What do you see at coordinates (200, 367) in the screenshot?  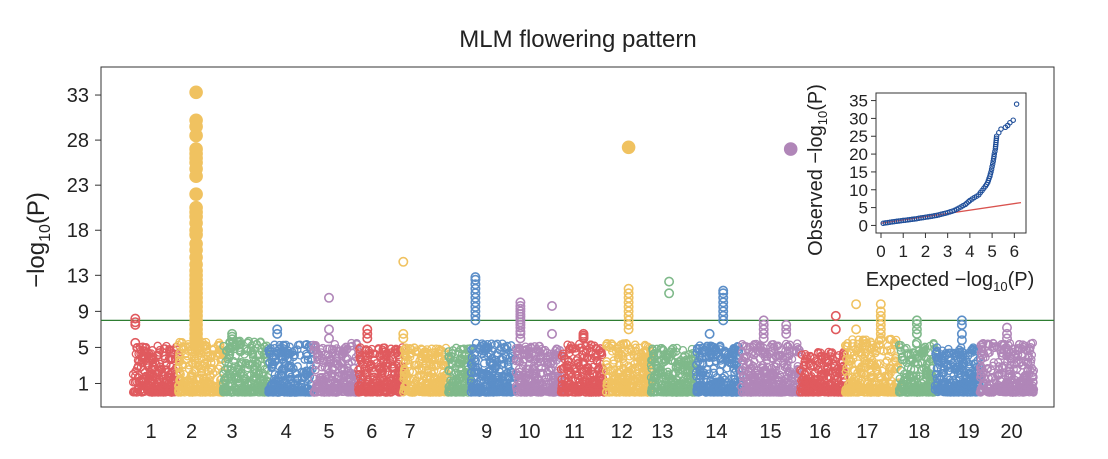 I see `chromosome-2-points` at bounding box center [200, 367].